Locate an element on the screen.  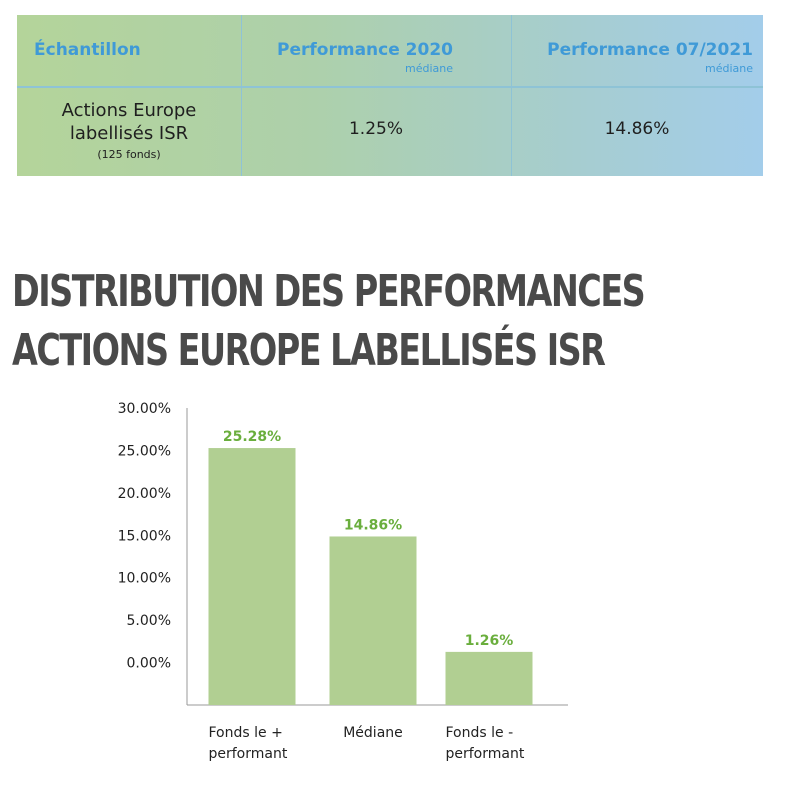
heading-line-1: DISTRIBUTION DES PERFORMANCES is located at coordinates (329, 291).